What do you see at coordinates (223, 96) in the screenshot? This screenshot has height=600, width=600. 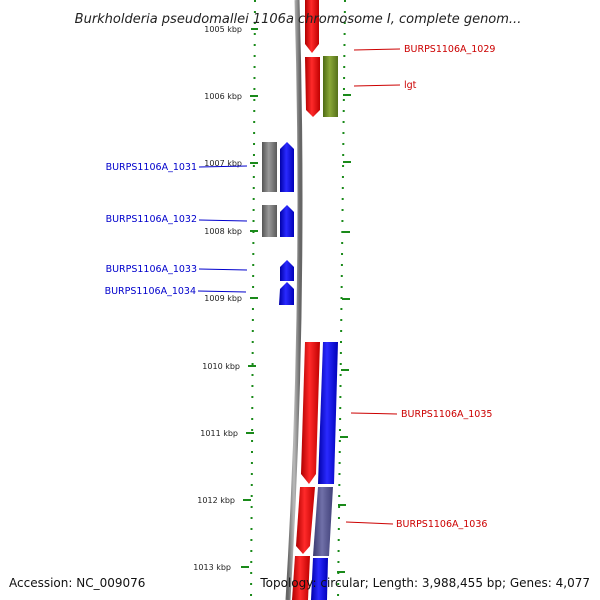 I see `ruler-tick-label: 1006 kbp` at bounding box center [223, 96].